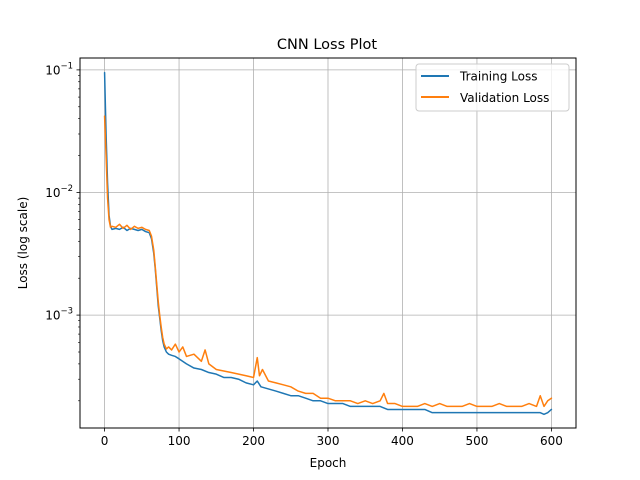 This screenshot has height=480, width=640. I want to click on y-axis-label: Loss (log scale), so click(23, 243).